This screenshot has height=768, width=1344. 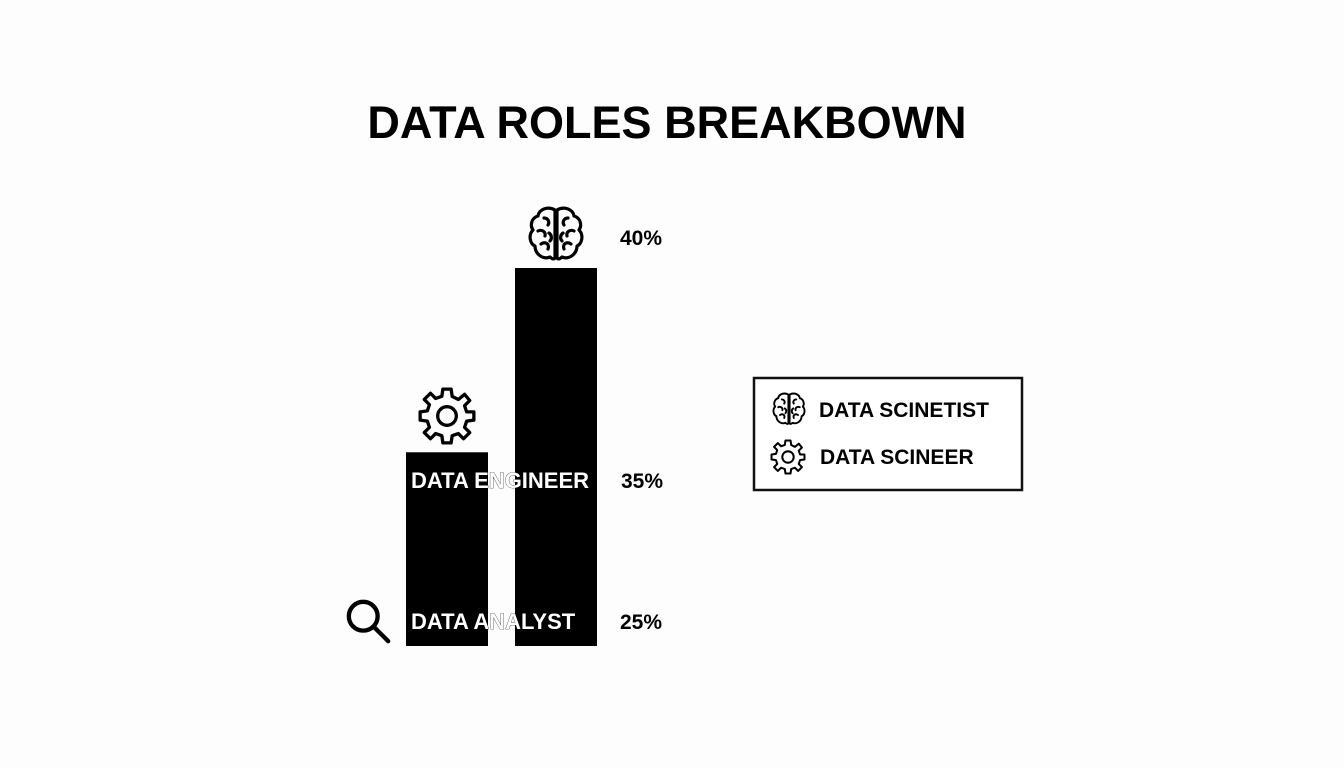 What do you see at coordinates (447, 549) in the screenshot?
I see `bar-data-engineer` at bounding box center [447, 549].